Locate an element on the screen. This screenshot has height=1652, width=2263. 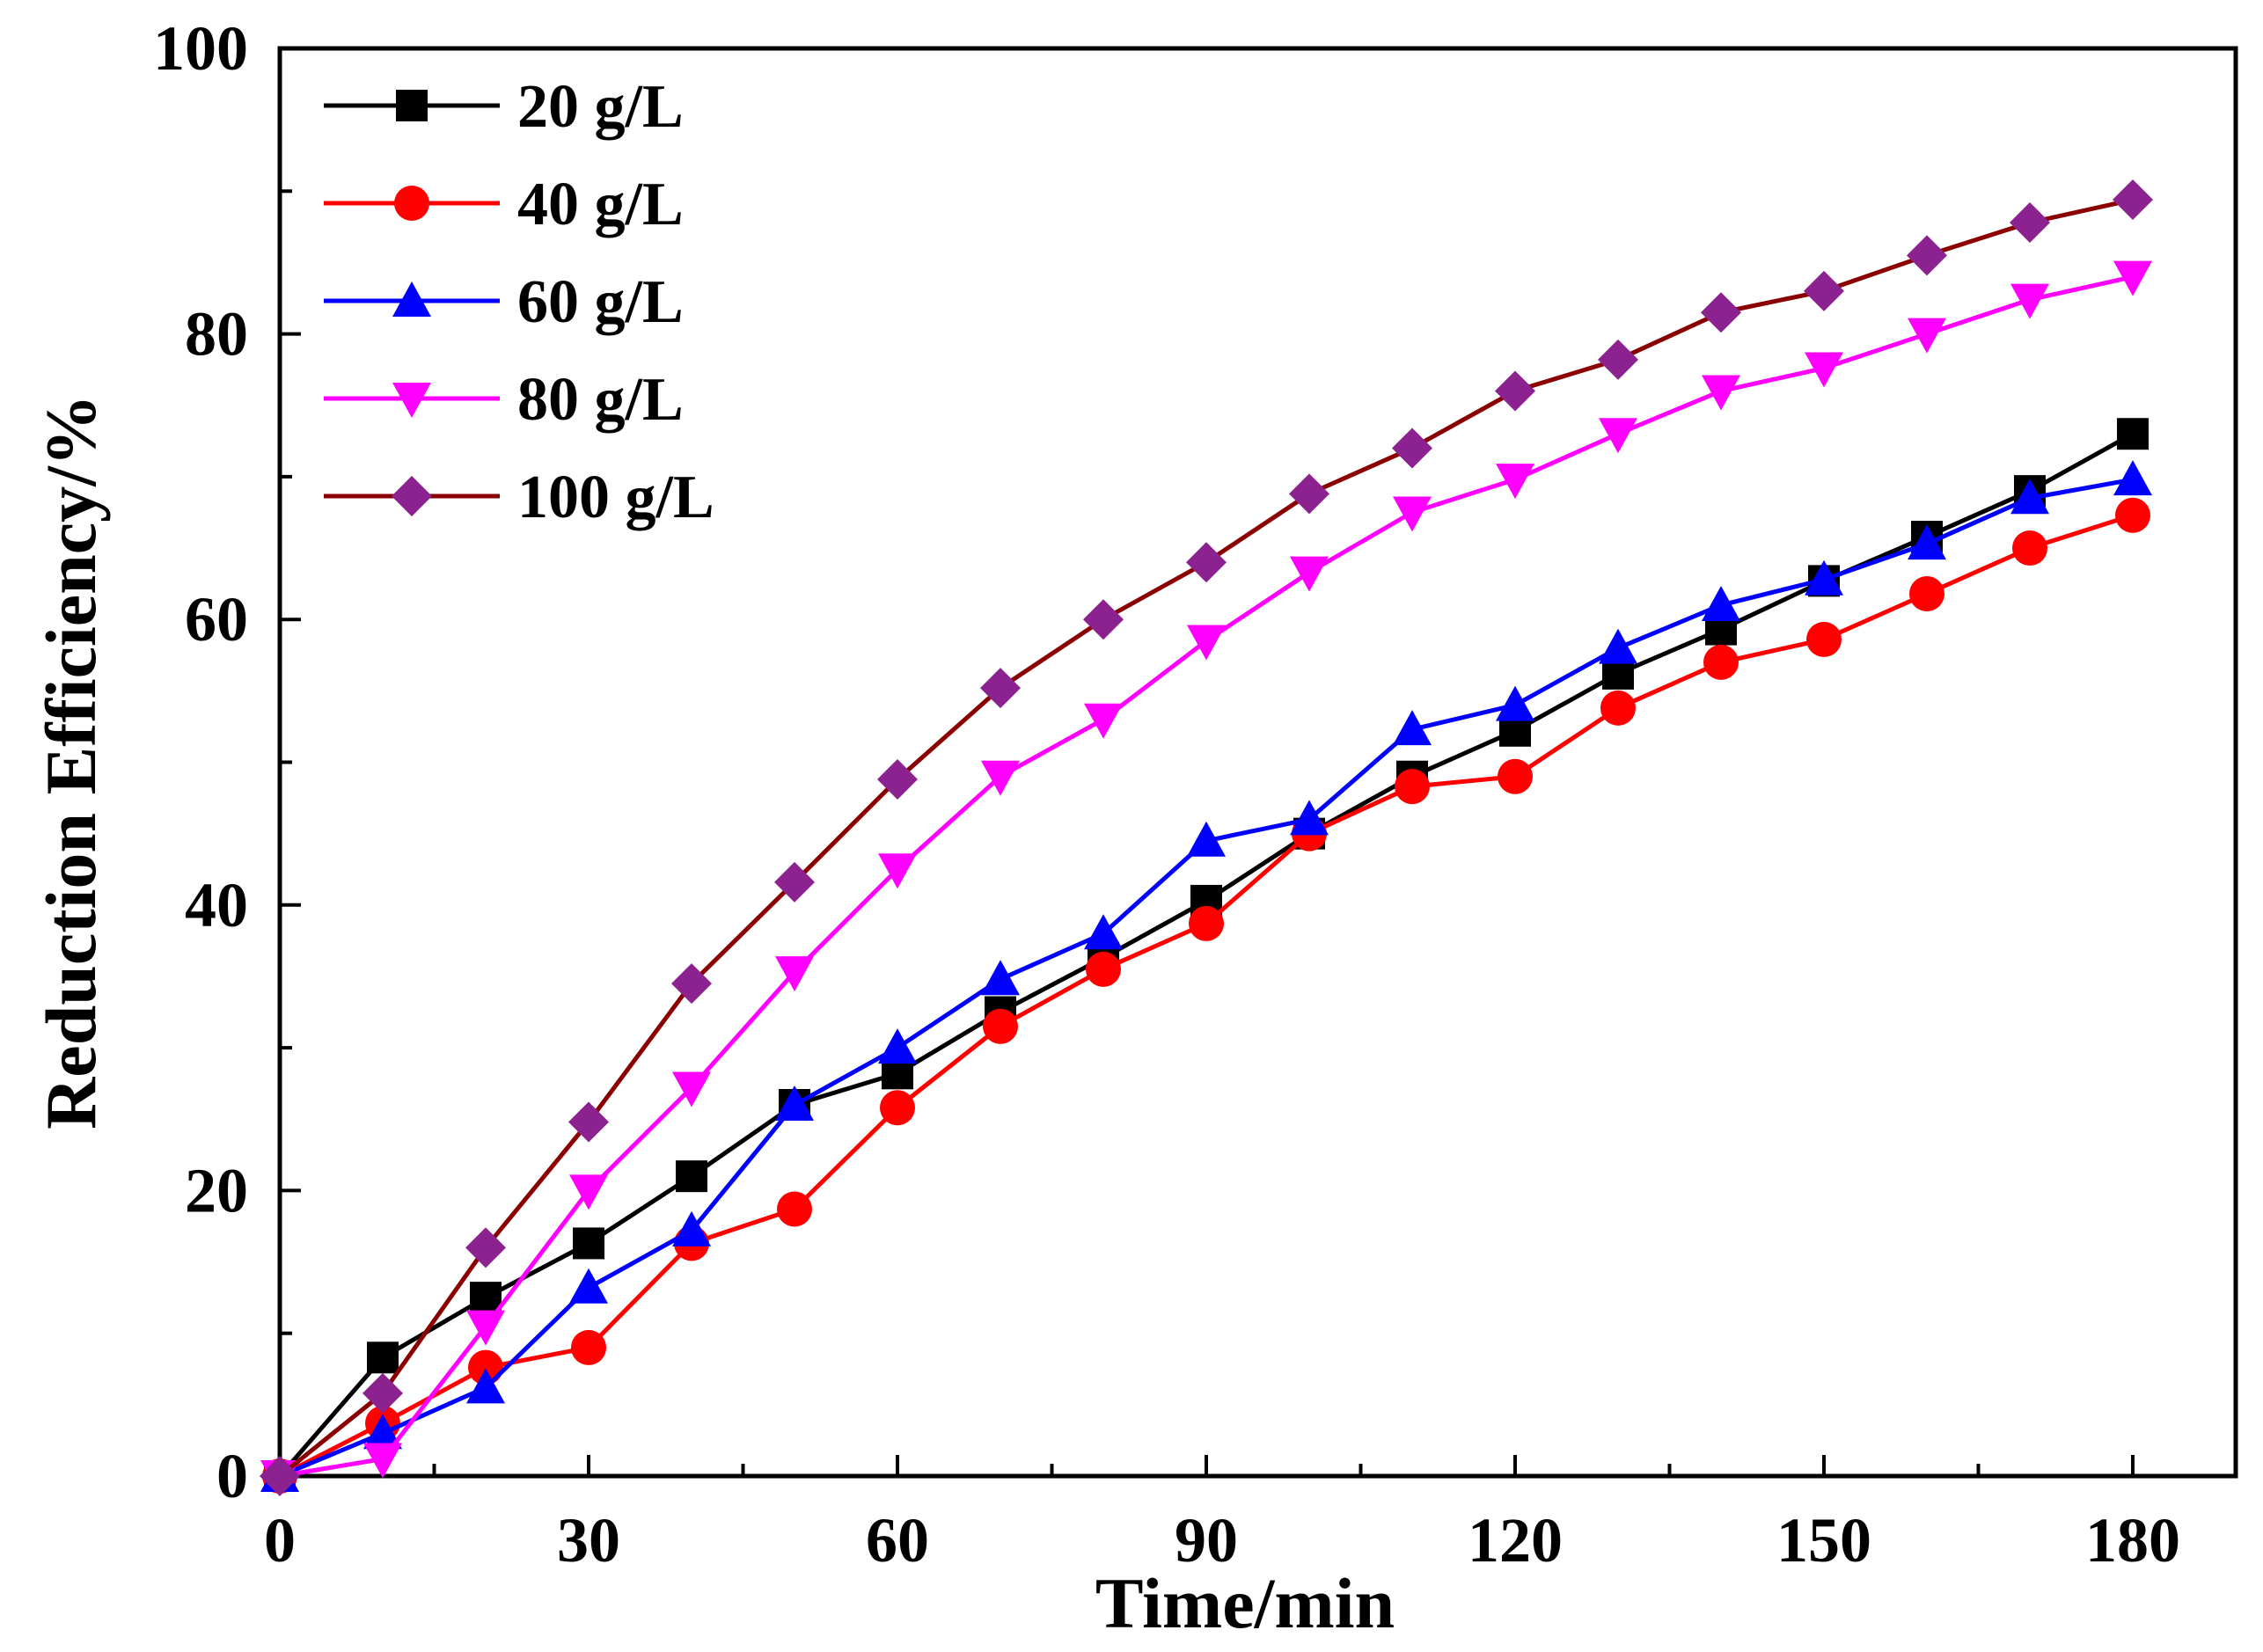
legend-label: 60 g/L is located at coordinates (600, 302).